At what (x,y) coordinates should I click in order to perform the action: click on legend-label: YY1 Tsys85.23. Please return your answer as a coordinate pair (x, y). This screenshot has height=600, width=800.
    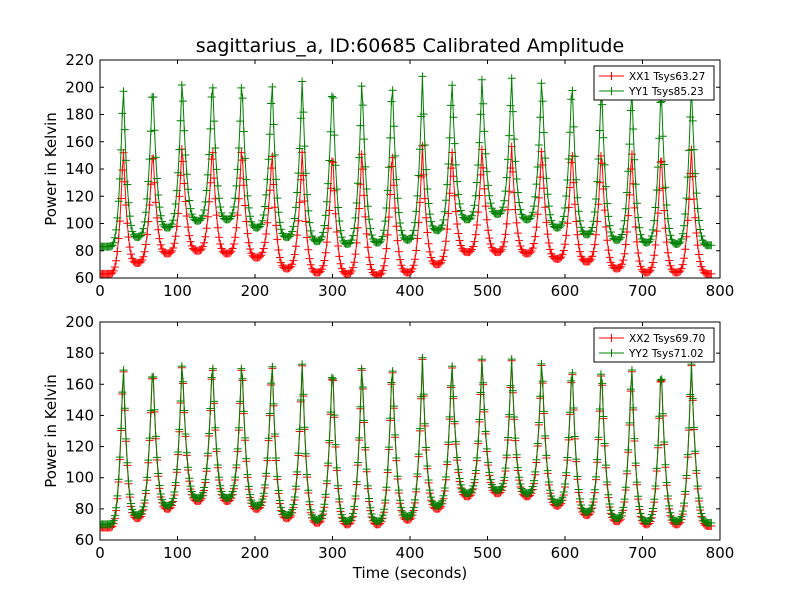
    Looking at the image, I should click on (666, 92).